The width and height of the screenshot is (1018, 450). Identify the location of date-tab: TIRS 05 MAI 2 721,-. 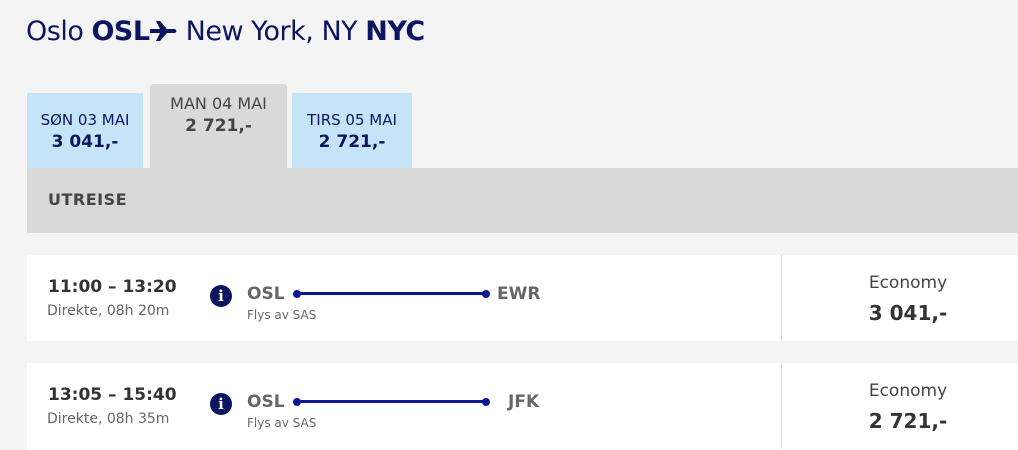
(352, 130).